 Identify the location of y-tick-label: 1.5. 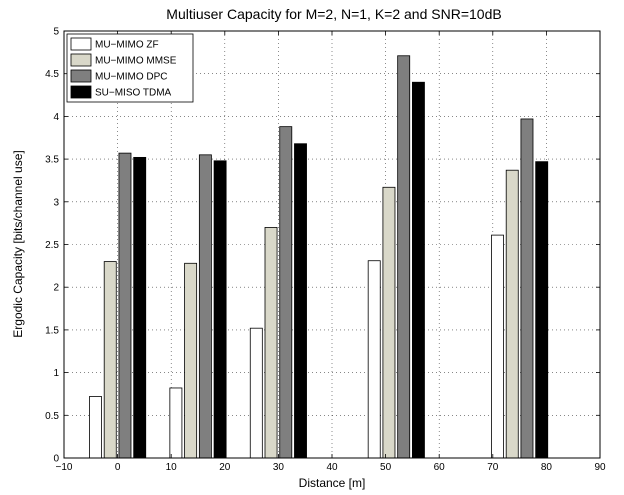
(52, 330).